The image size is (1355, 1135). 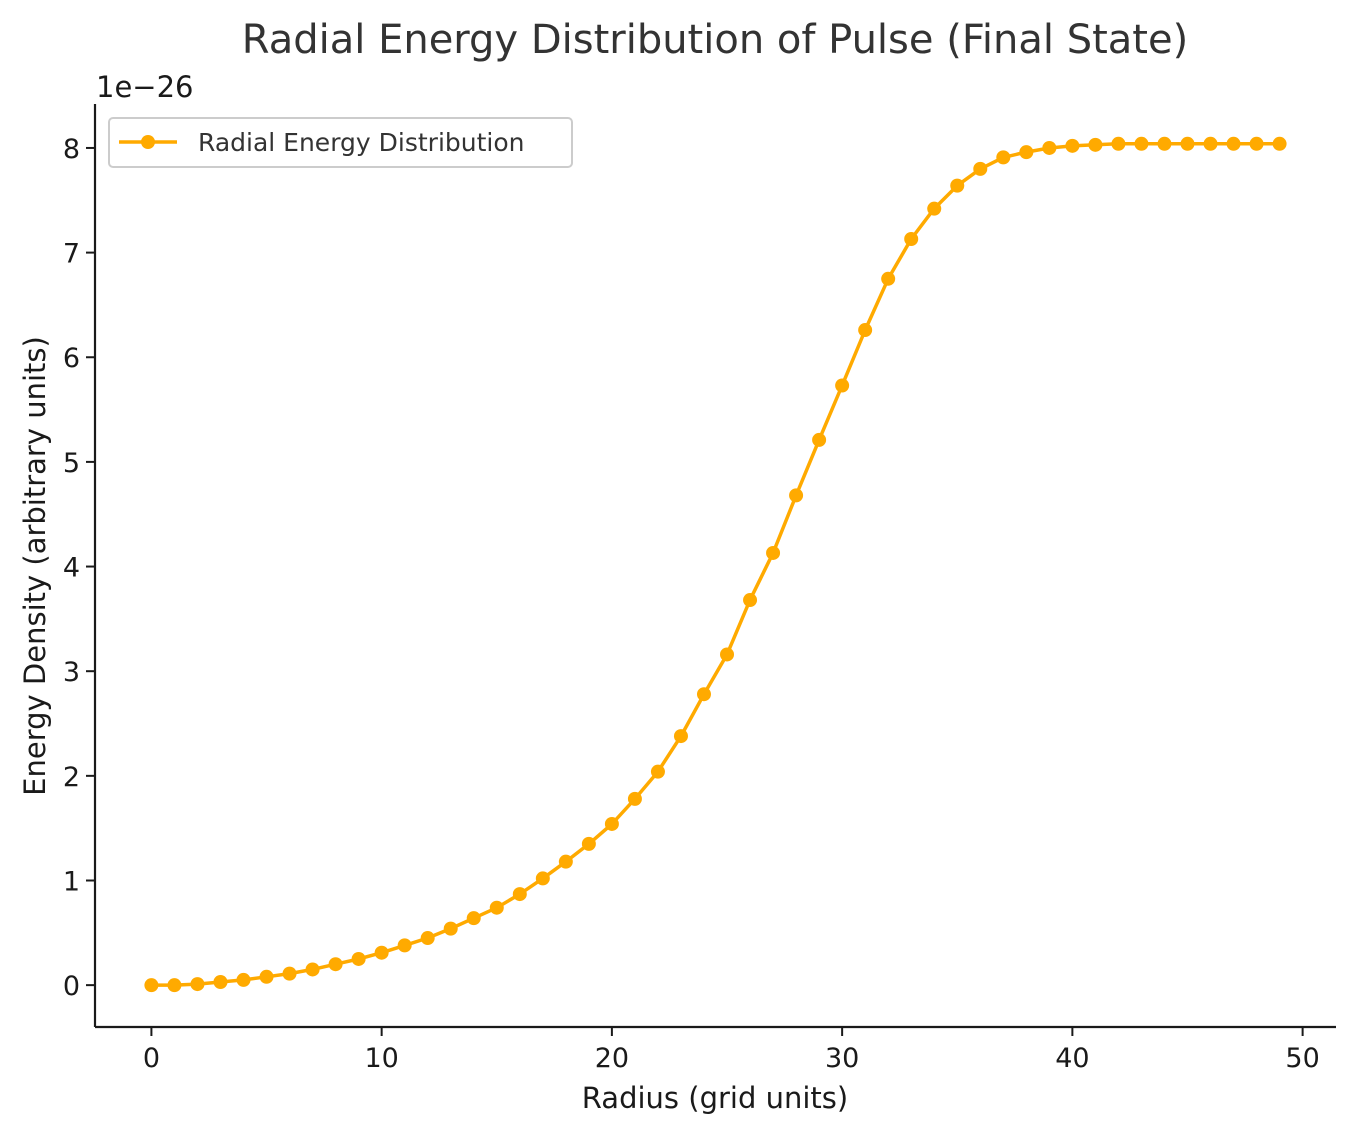 What do you see at coordinates (71, 149) in the screenshot?
I see `y-tick-label: 8` at bounding box center [71, 149].